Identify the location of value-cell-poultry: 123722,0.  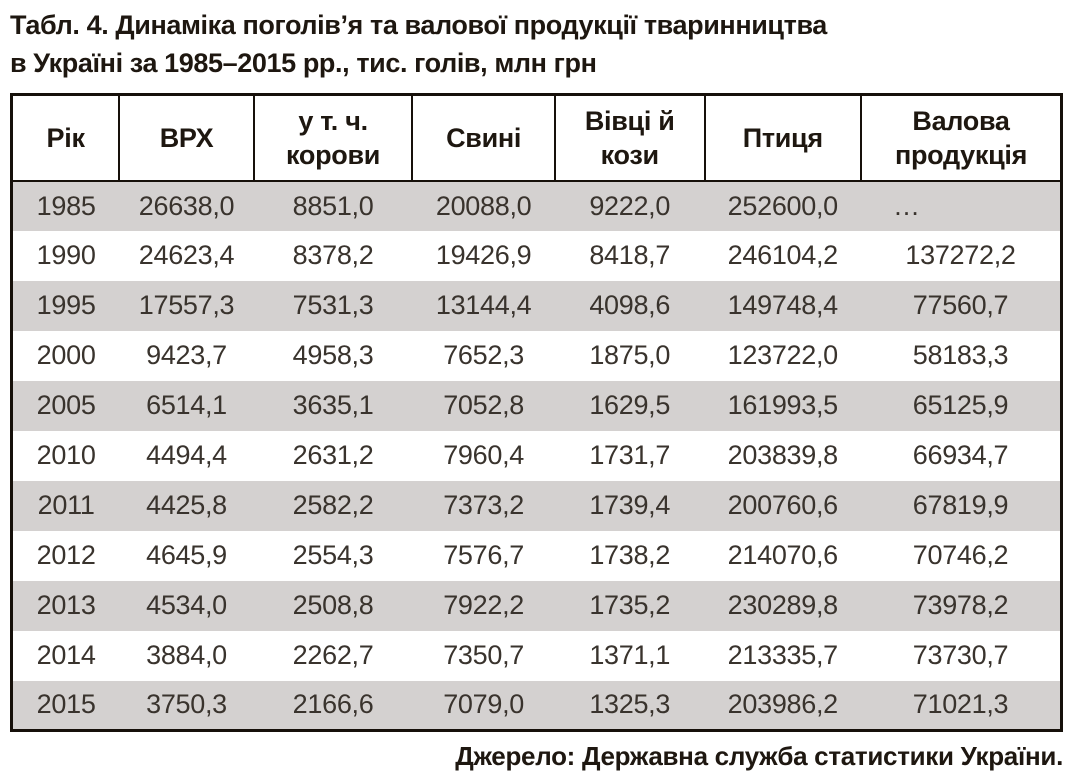
(783, 355).